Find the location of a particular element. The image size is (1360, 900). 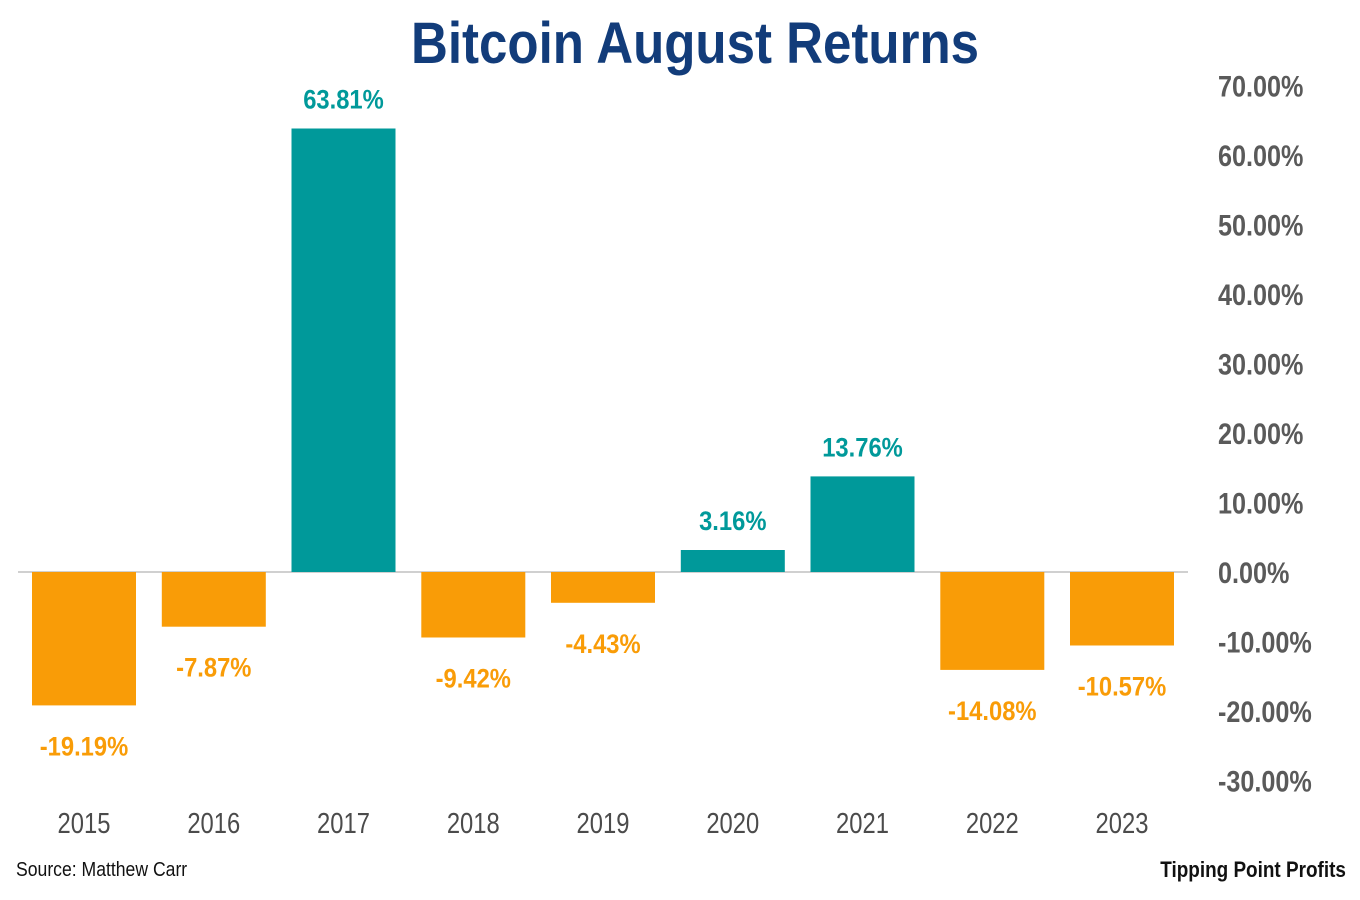

x-axis-labels: 2015 2016 2017 2018 2019 2020 2021 2022 2023 is located at coordinates (603, 823).